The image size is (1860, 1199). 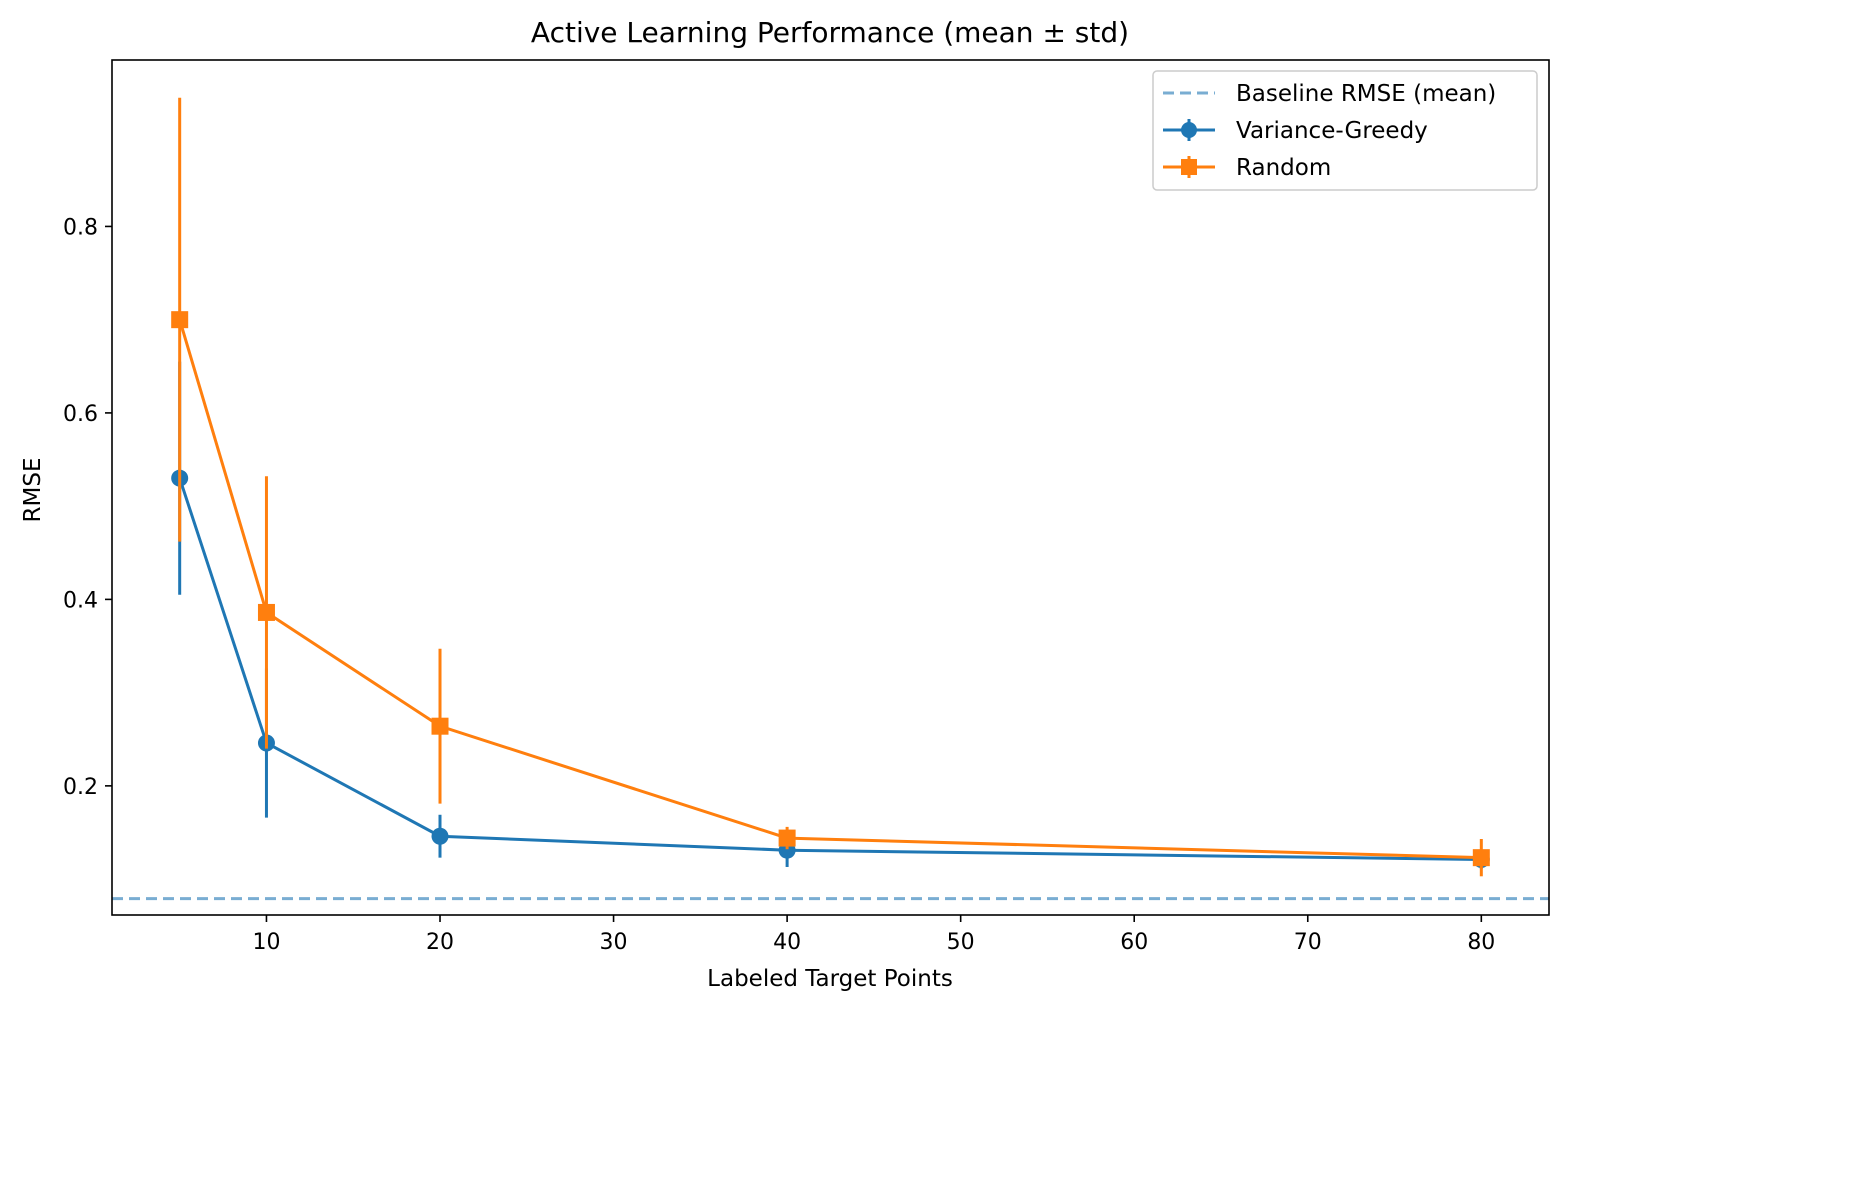 I want to click on x-tick-label: 80, so click(x=1481, y=942).